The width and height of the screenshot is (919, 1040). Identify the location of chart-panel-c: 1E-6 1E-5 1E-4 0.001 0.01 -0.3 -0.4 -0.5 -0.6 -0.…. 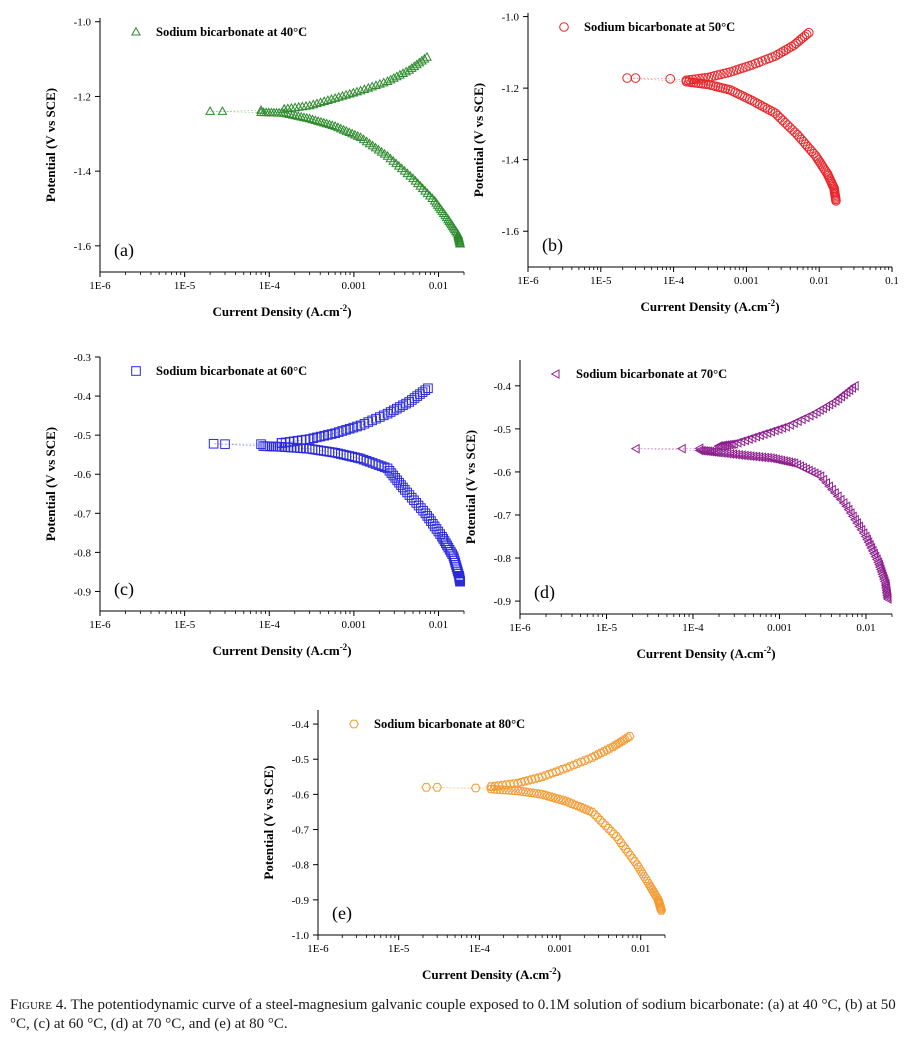
(254, 505).